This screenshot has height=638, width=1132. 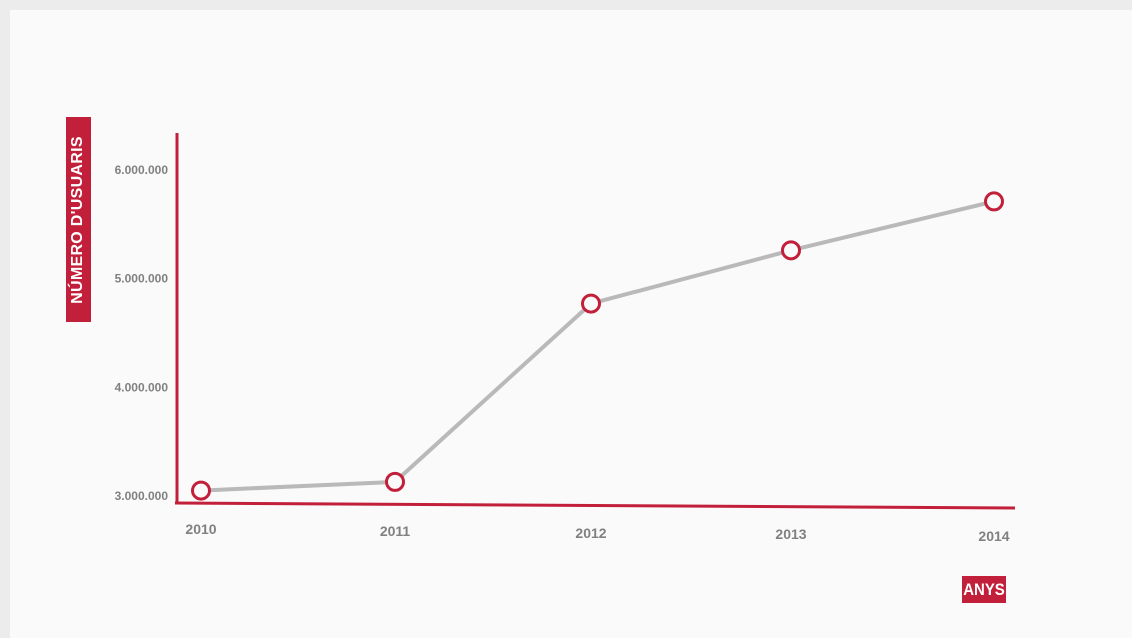 I want to click on x-tick-label: 2010, so click(x=200, y=529).